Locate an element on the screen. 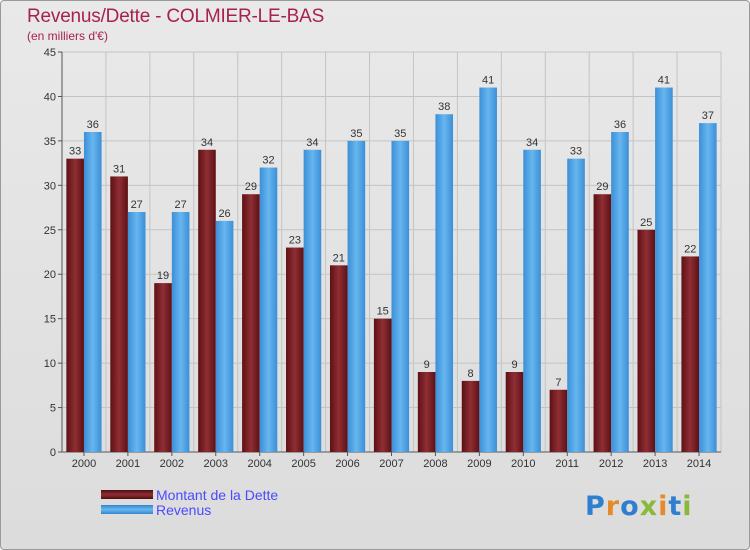 The height and width of the screenshot is (550, 750). y-tick-label: 35 is located at coordinates (50, 142).